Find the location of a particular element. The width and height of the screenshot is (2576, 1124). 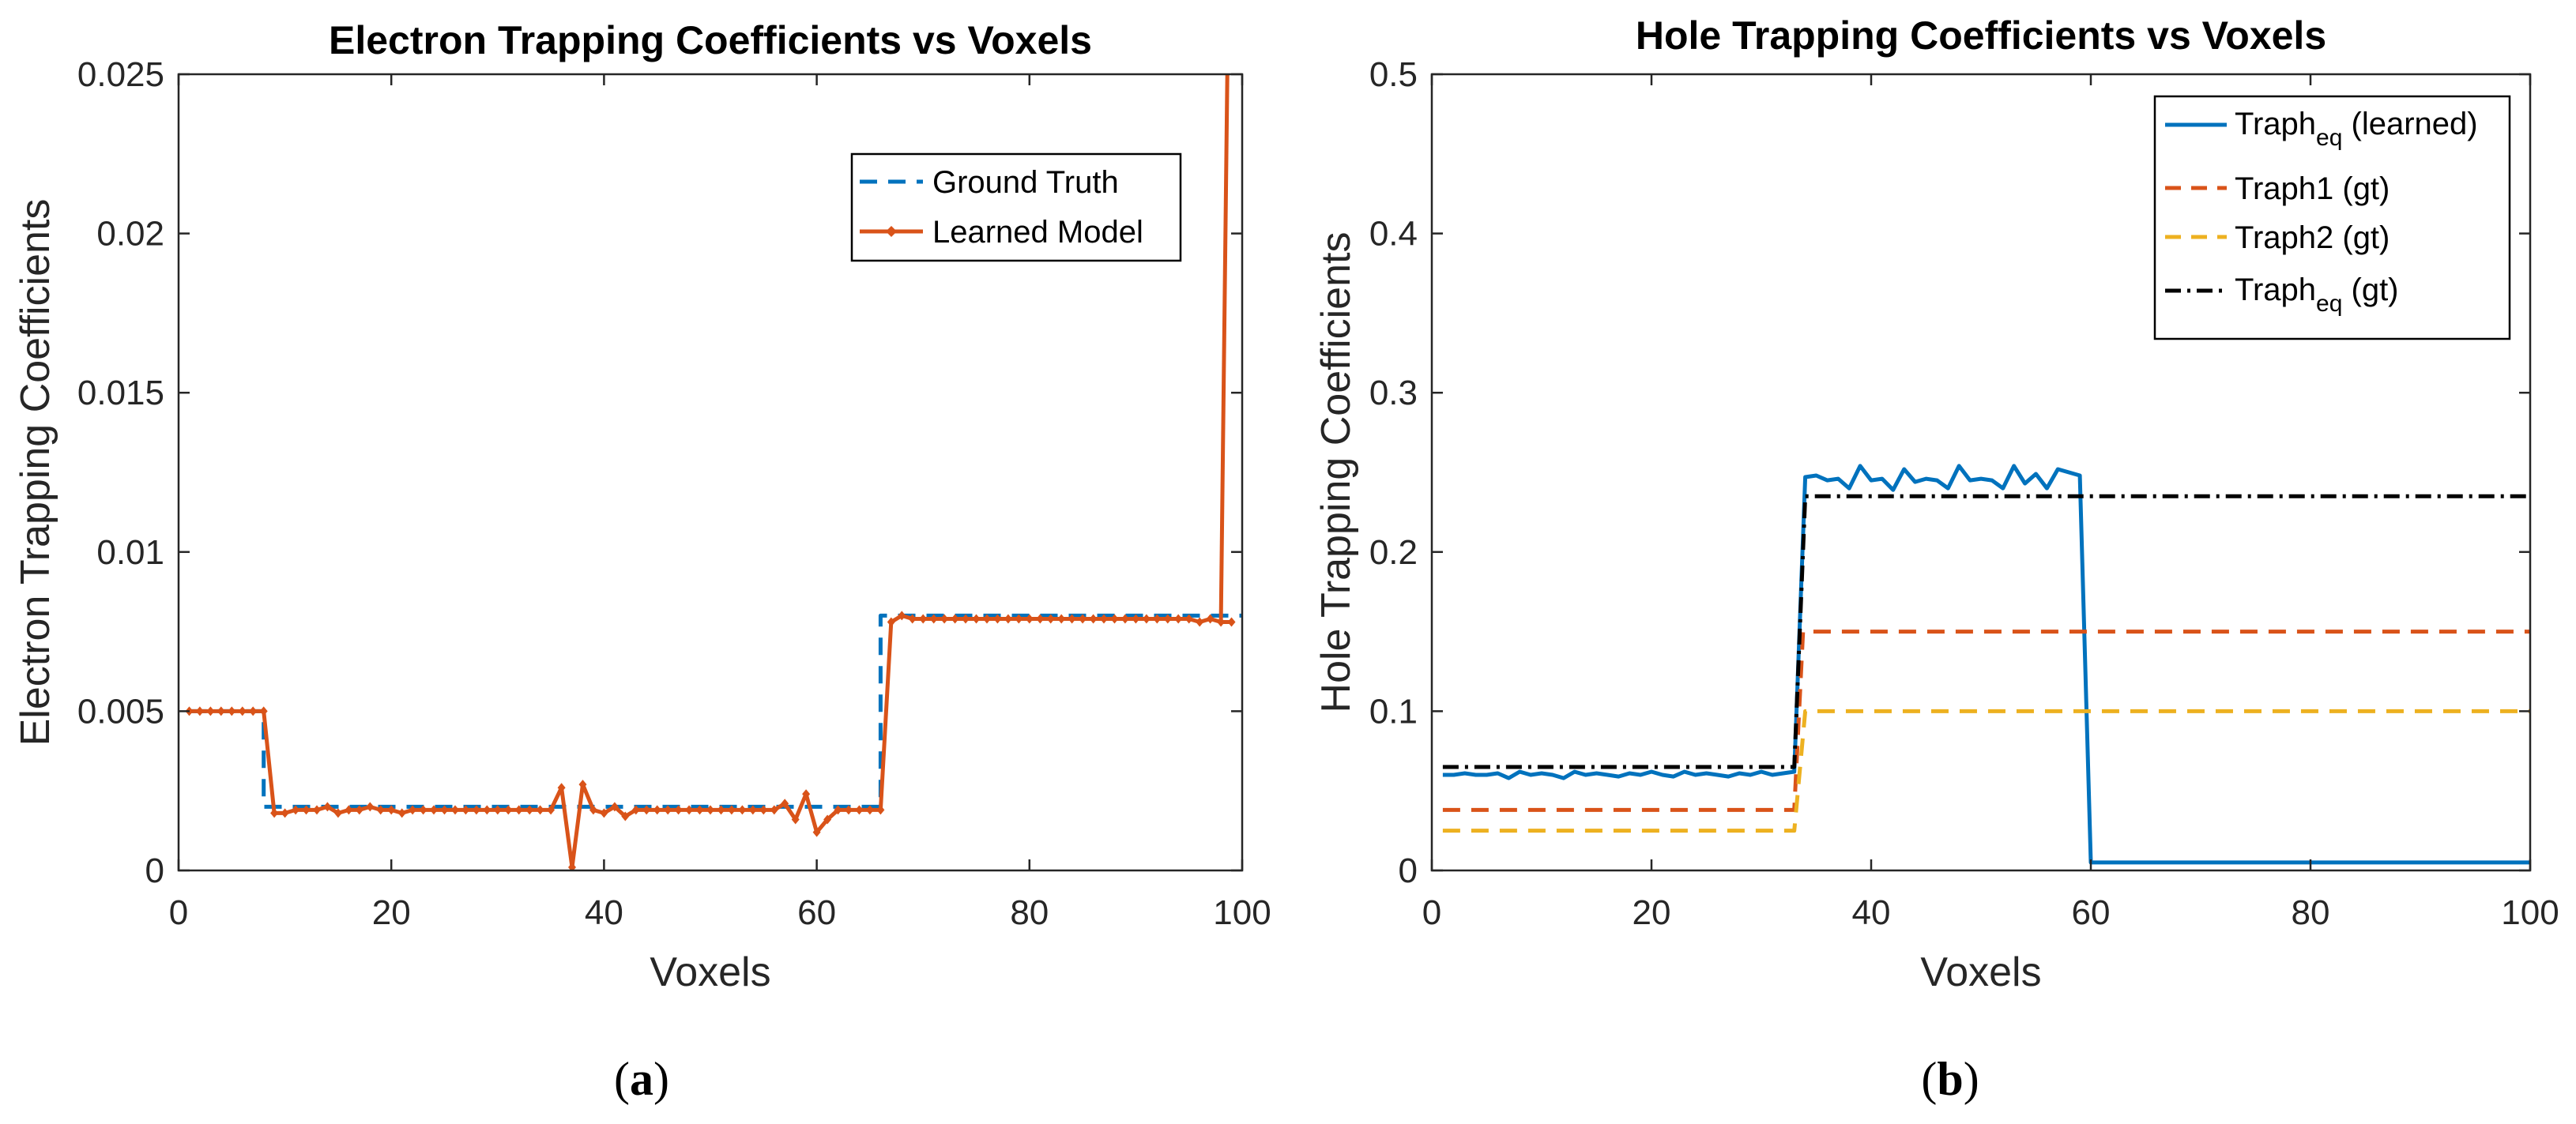

hole-y-tick-label: 0.1 is located at coordinates (1393, 711).